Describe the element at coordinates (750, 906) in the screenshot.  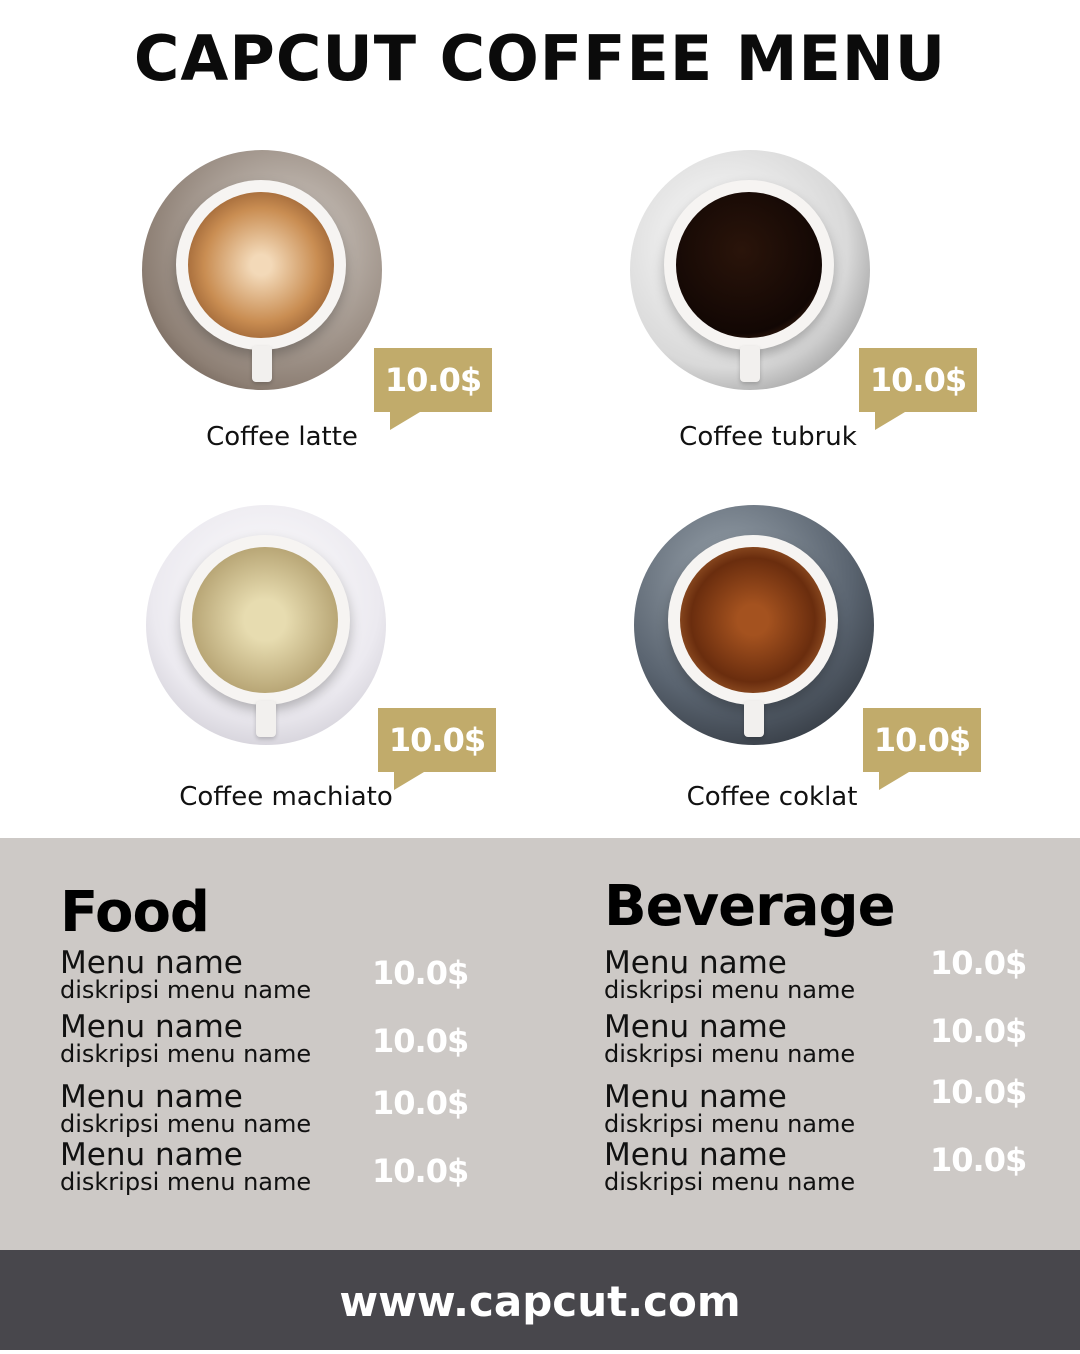
I see `beverage-heading: Beverage` at that location.